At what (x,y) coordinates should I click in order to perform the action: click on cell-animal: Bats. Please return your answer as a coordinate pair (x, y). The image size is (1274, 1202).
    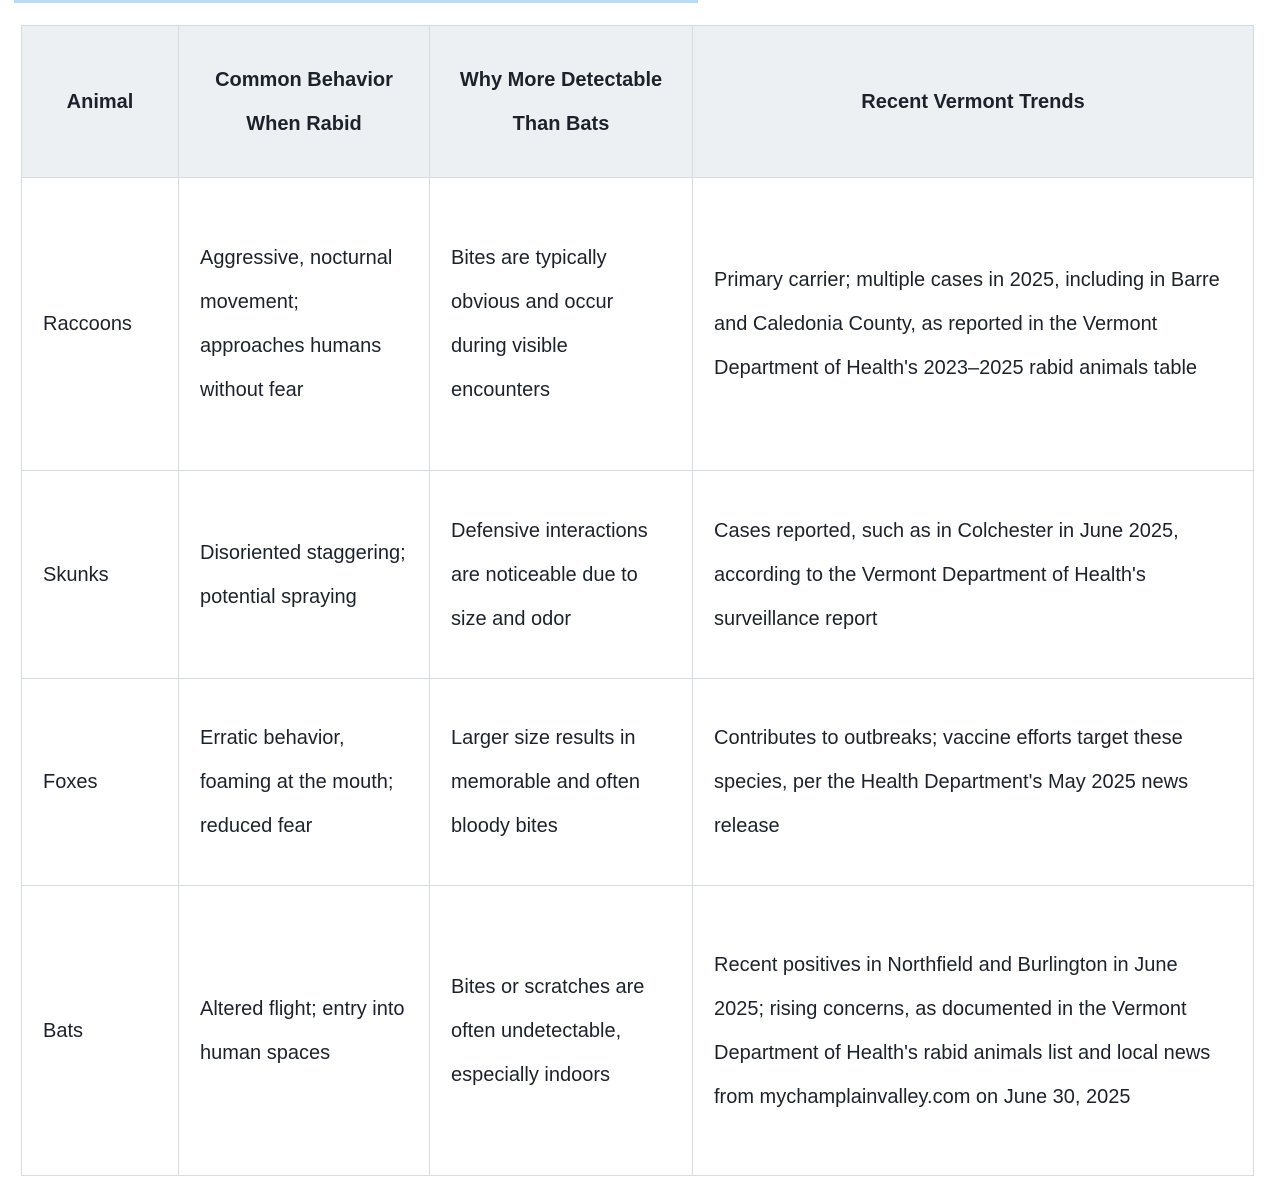
    Looking at the image, I should click on (100, 1030).